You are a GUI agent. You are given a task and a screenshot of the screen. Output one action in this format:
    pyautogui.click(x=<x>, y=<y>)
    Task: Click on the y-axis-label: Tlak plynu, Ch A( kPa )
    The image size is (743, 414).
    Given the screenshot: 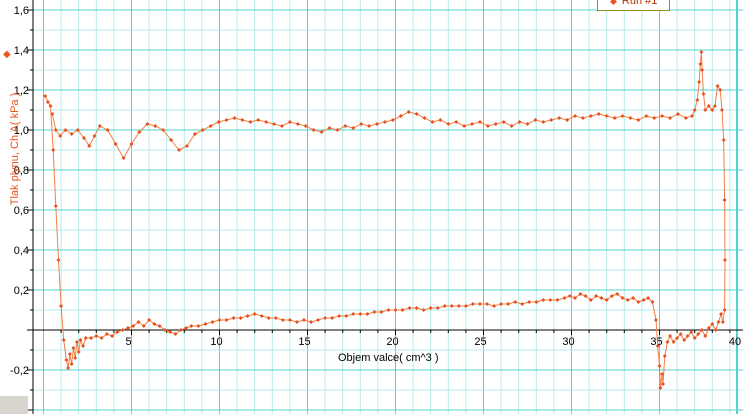 What is the action you would take?
    pyautogui.click(x=15, y=149)
    